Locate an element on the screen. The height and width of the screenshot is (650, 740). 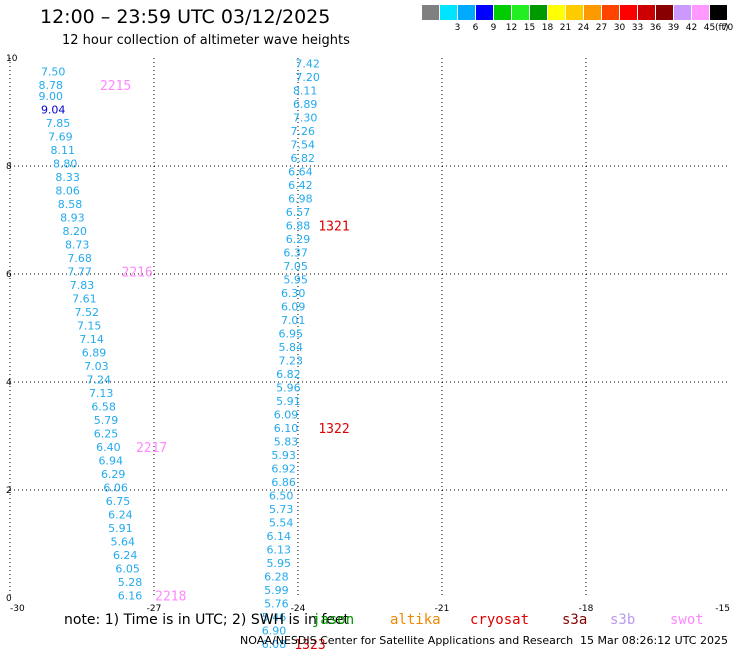
pass-time-label: 2215 is located at coordinates (115, 86).